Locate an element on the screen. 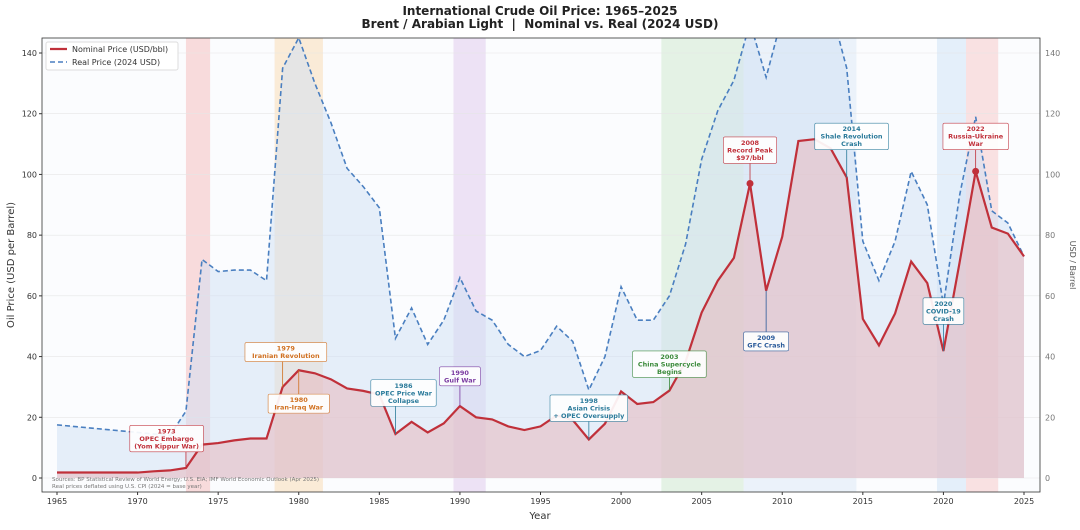 The width and height of the screenshot is (1080, 530). annotation-text: 1986 is located at coordinates (403, 386).